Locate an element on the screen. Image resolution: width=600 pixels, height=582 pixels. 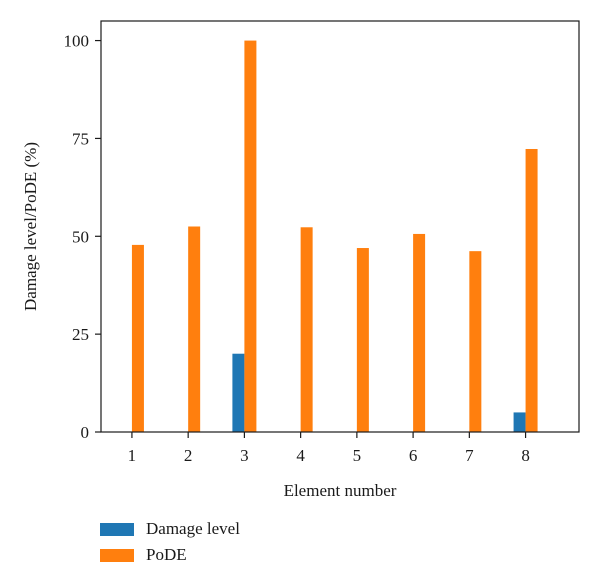
x-tick-label: 7 is located at coordinates (469, 455).